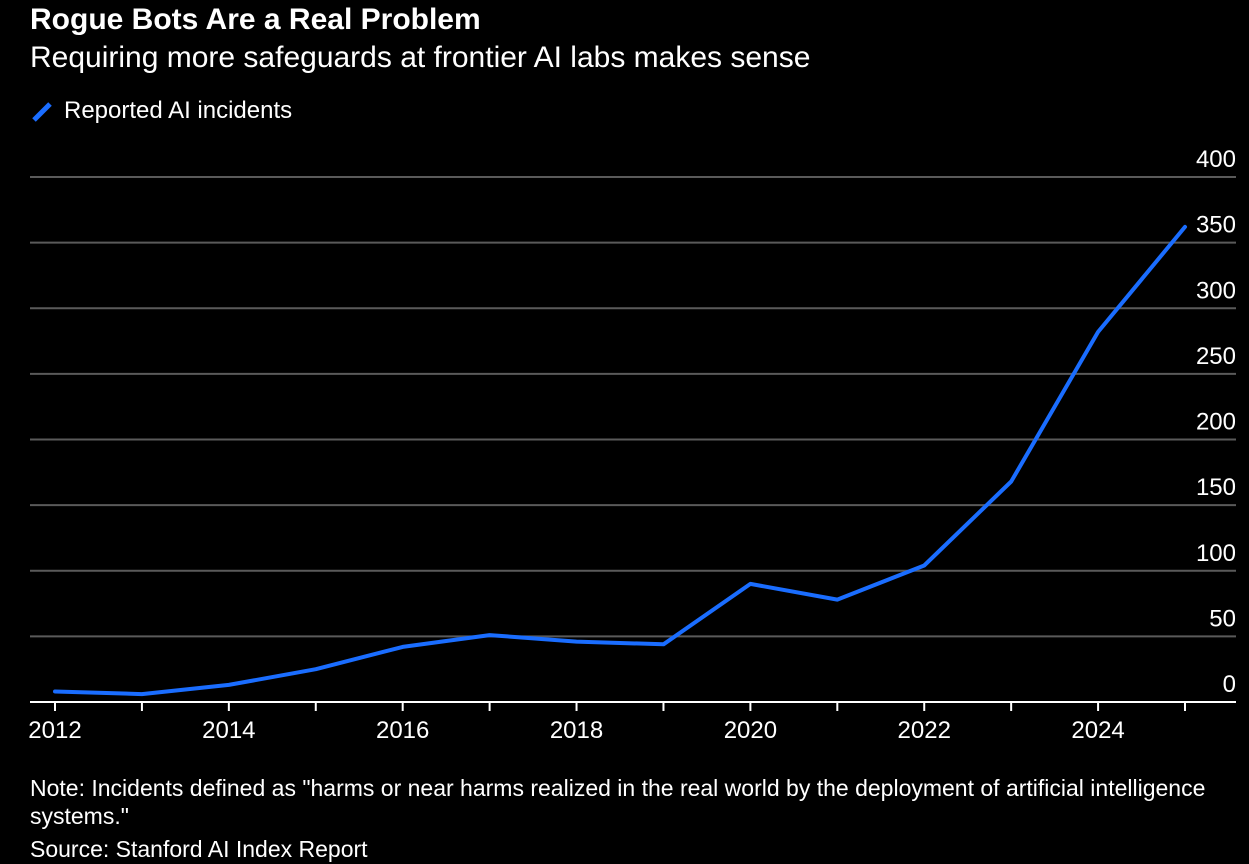  I want to click on x-axis, so click(633, 706).